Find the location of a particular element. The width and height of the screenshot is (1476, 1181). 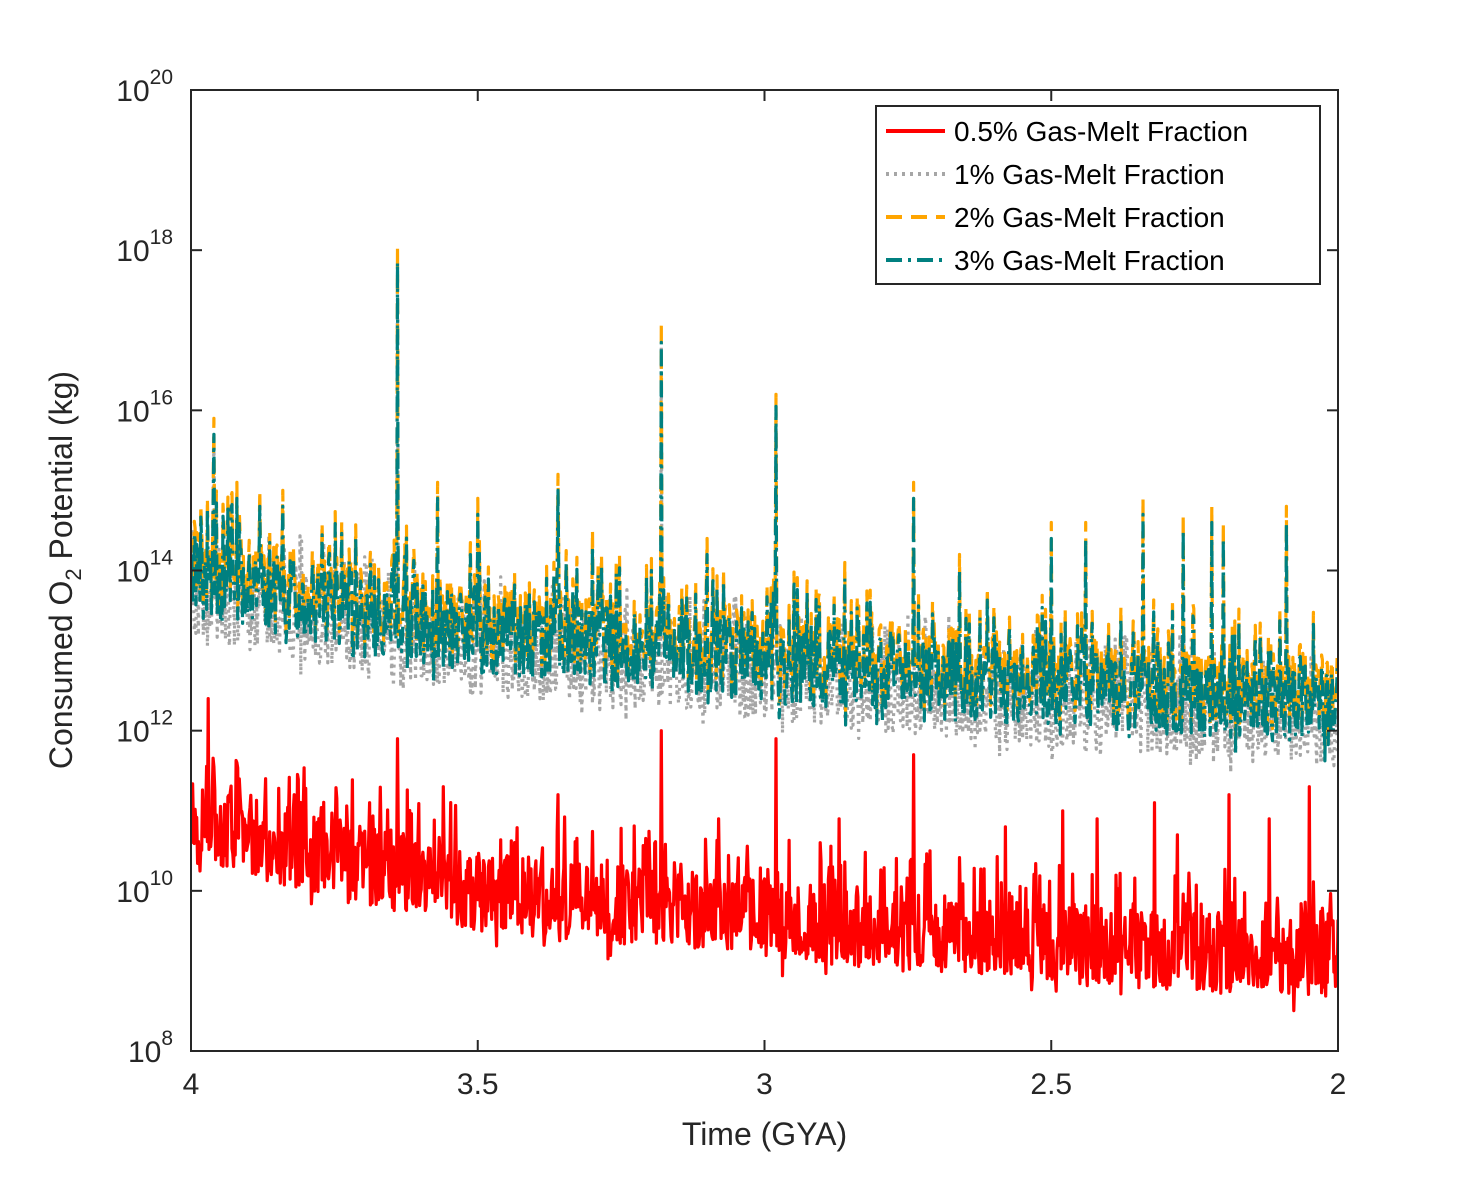

legend-label: 1% Gas-Melt Fraction is located at coordinates (1089, 174).